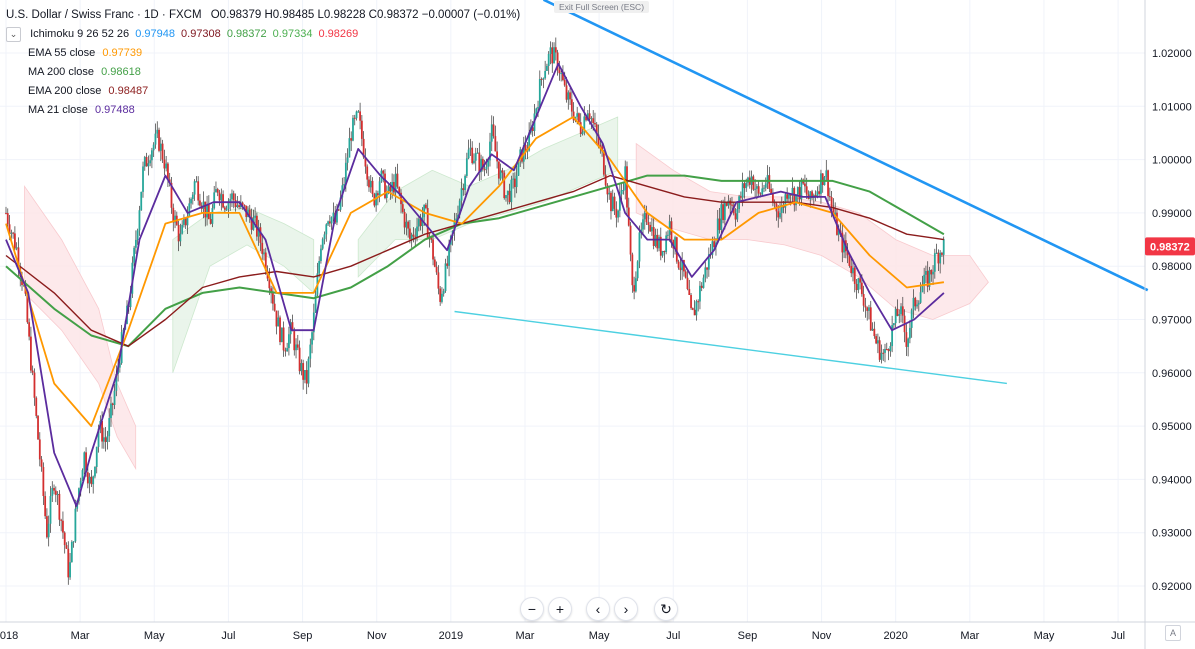  I want to click on indicator-row: EMA 200 close 0.98487, so click(263, 91).